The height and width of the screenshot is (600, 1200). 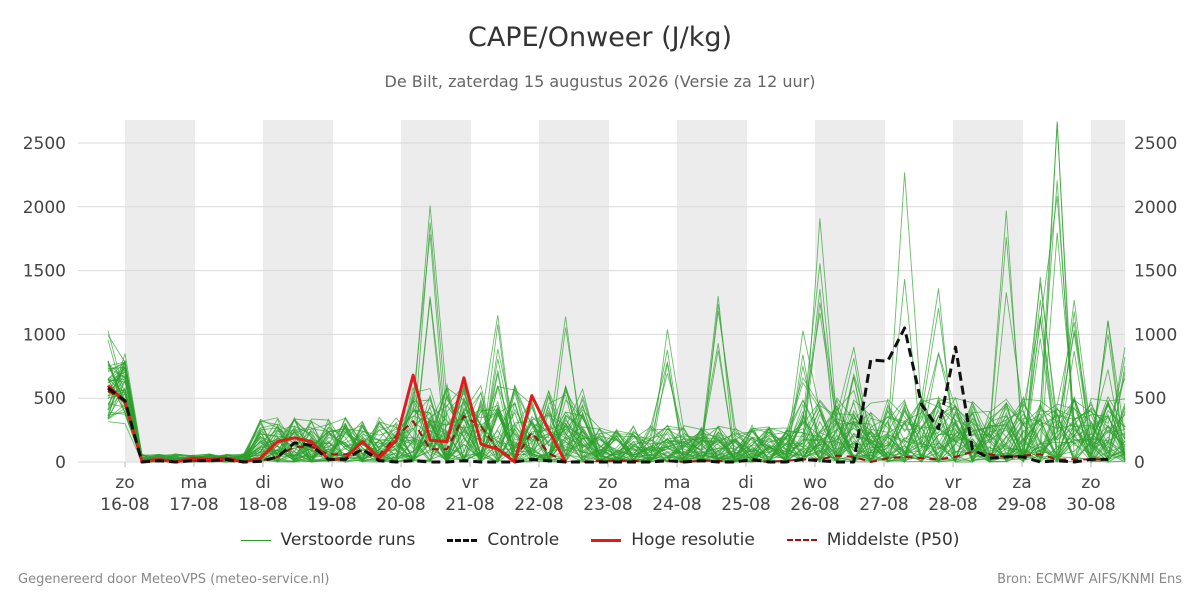 I want to click on y-tick-label-left: 1000, so click(x=44, y=335).